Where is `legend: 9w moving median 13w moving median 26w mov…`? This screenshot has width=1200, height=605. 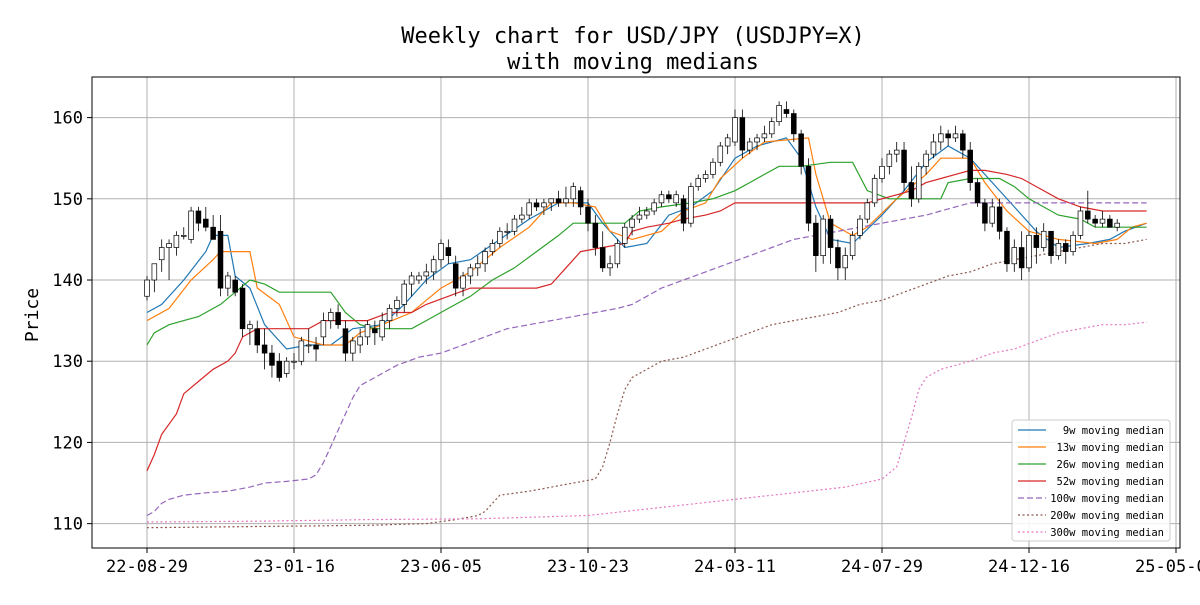 legend: 9w moving median 13w moving median 26w mov… is located at coordinates (1091, 480).